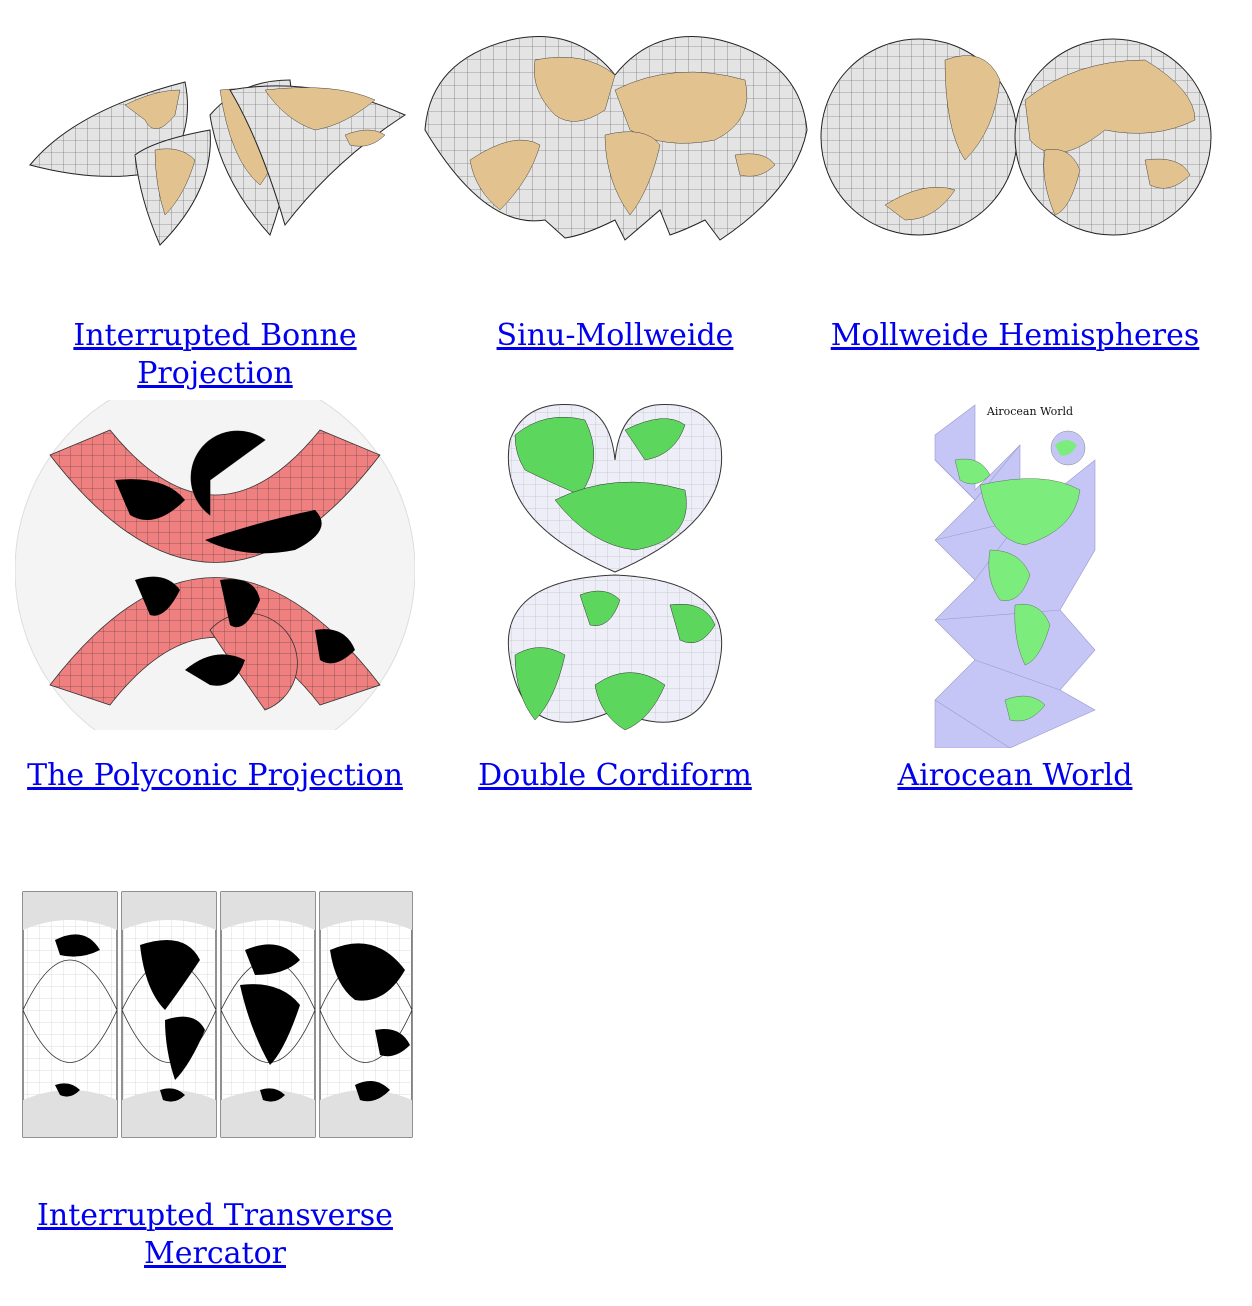 This screenshot has height=1306, width=1252. What do you see at coordinates (215, 140) in the screenshot?
I see `interrupted-bonne-thumbnail` at bounding box center [215, 140].